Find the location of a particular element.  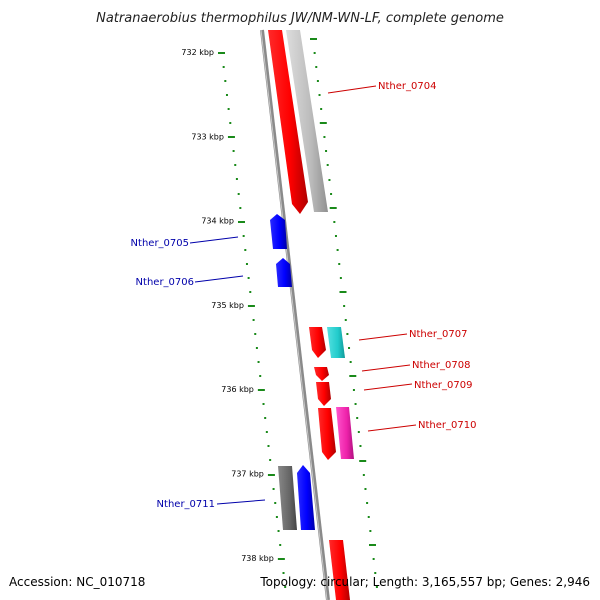

scale-tick-label: 734 kbp is located at coordinates (217, 221).